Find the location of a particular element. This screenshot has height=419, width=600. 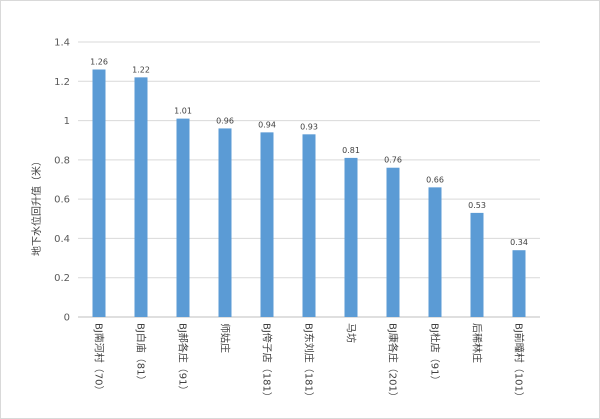

category-label: 马坊 is located at coordinates (351, 333).